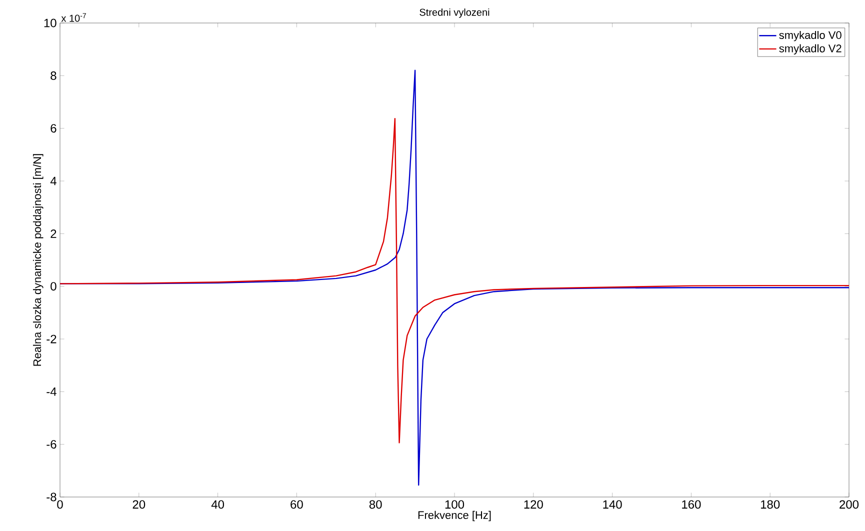 This screenshot has height=531, width=865. I want to click on x-tick-label: 160, so click(691, 504).